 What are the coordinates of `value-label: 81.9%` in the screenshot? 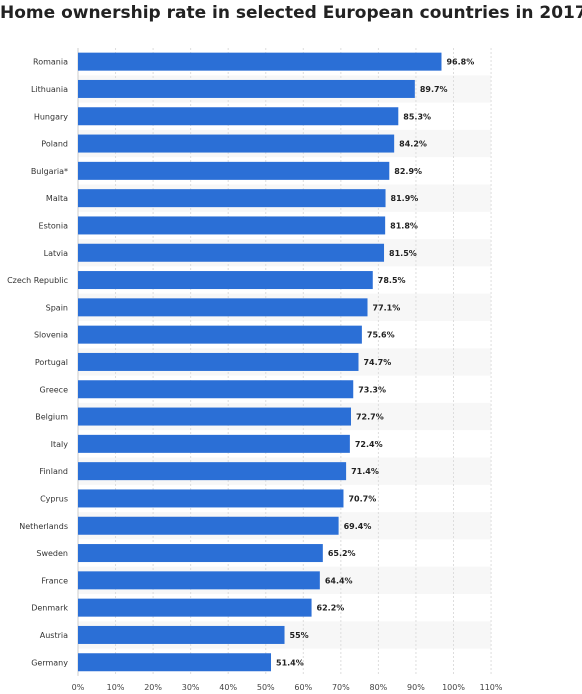 It's located at (405, 198).